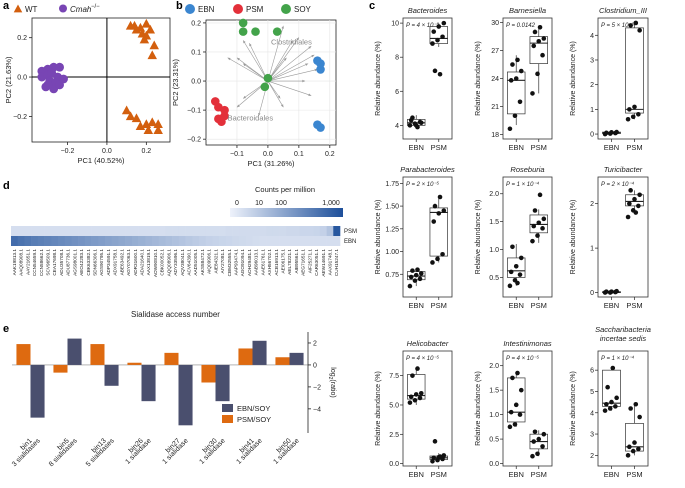 Image resolution: width=685 pixels, height=488 pixels. What do you see at coordinates (527, 343) in the screenshot?
I see `panel-c-facet-title: Intestinimonas` at bounding box center [527, 343].